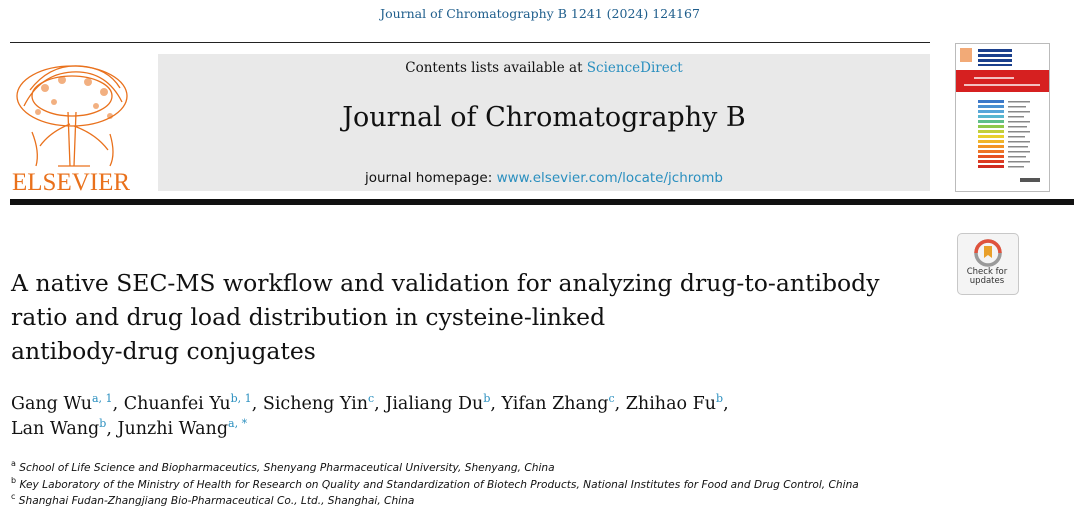  Describe the element at coordinates (470, 42) in the screenshot. I see `top-rule` at that location.